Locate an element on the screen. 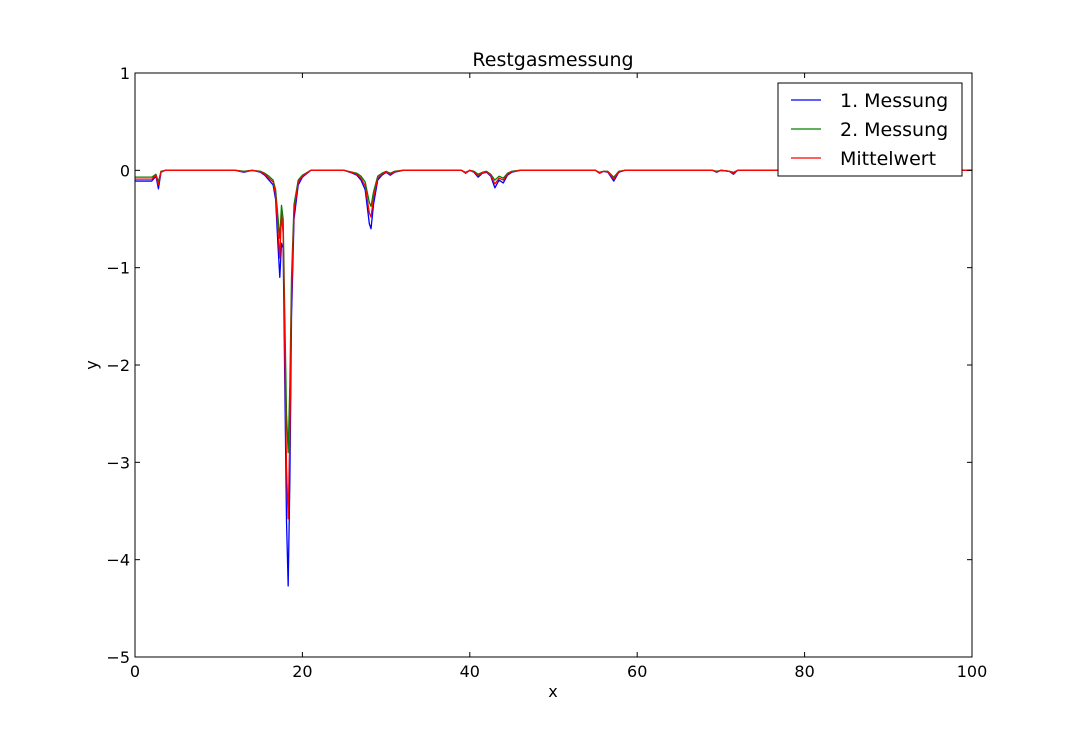  x-tick-label: 40 is located at coordinates (470, 671).